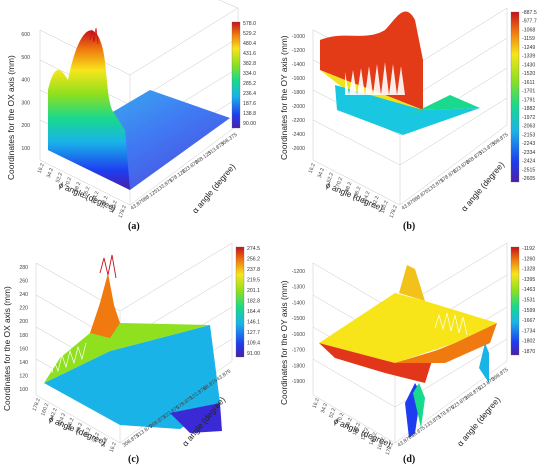 Image resolution: width=550 pixels, height=466 pixels. I want to click on colorbar-tick-label: -1701, so click(528, 92).